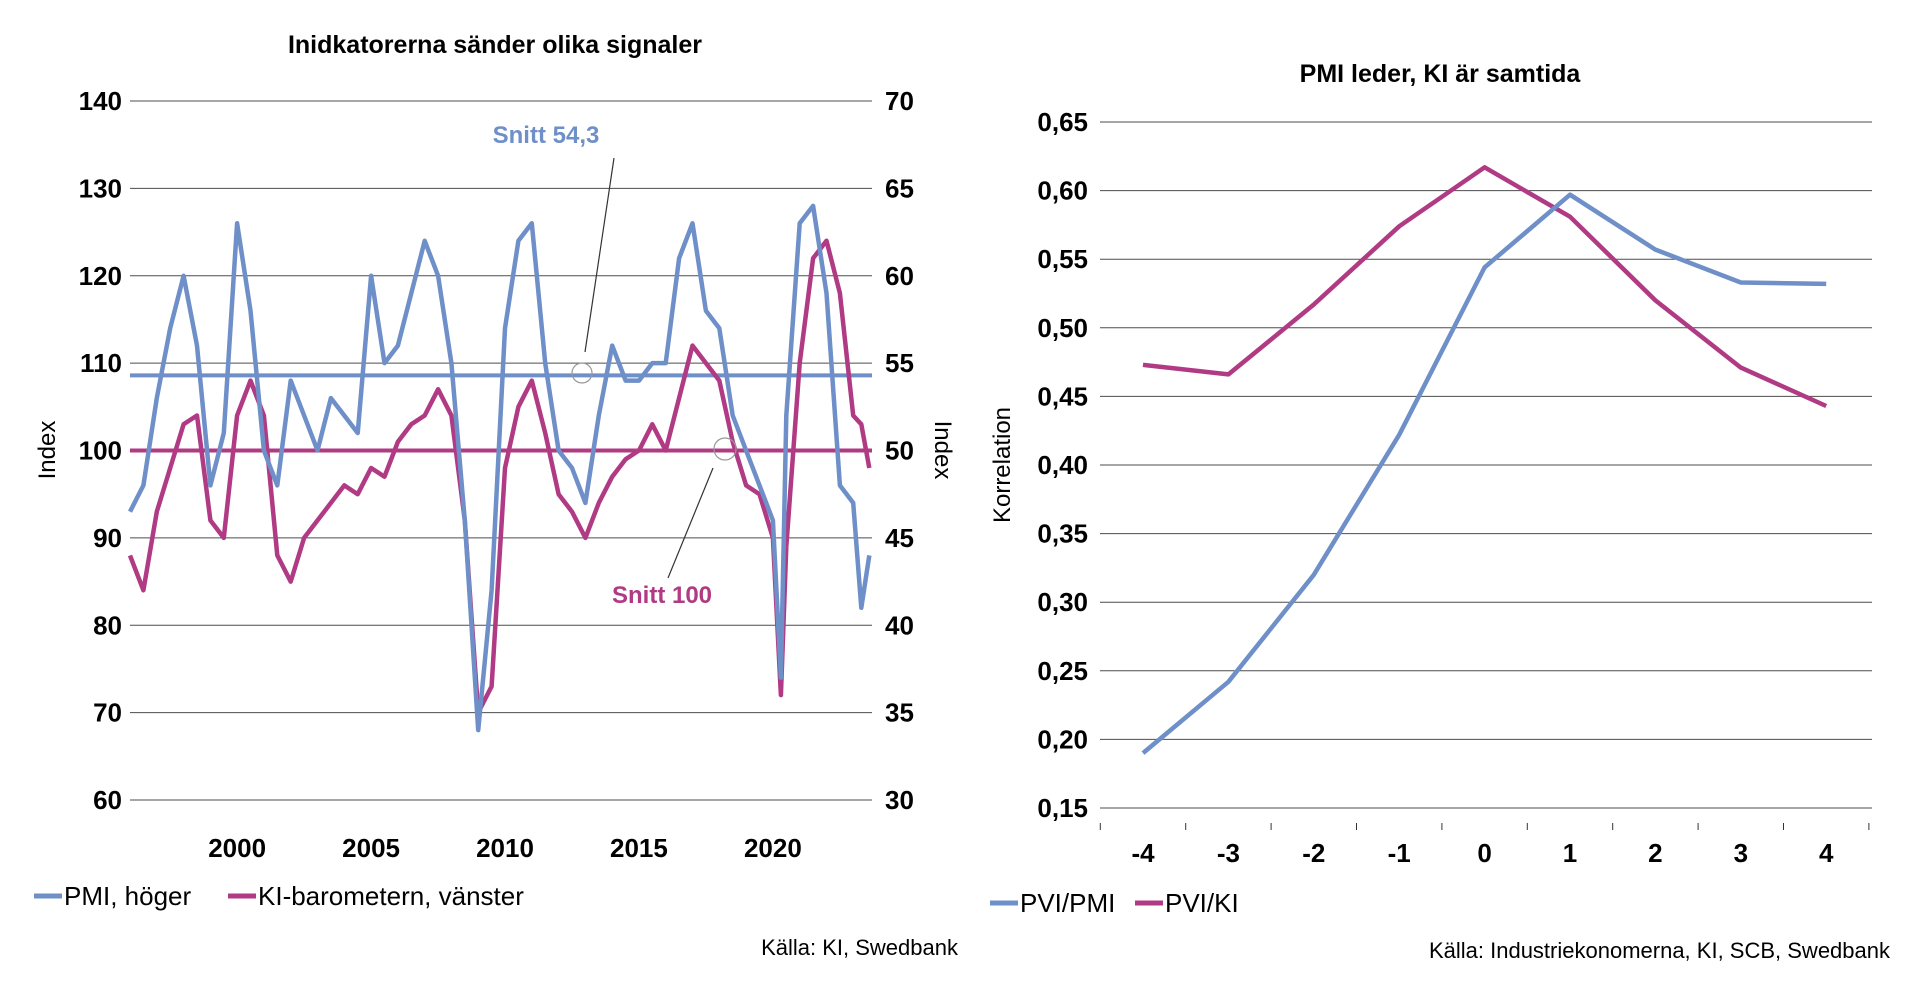 This screenshot has height=1004, width=1932. I want to click on legend-label-pmi: PMI, höger, so click(128, 896).